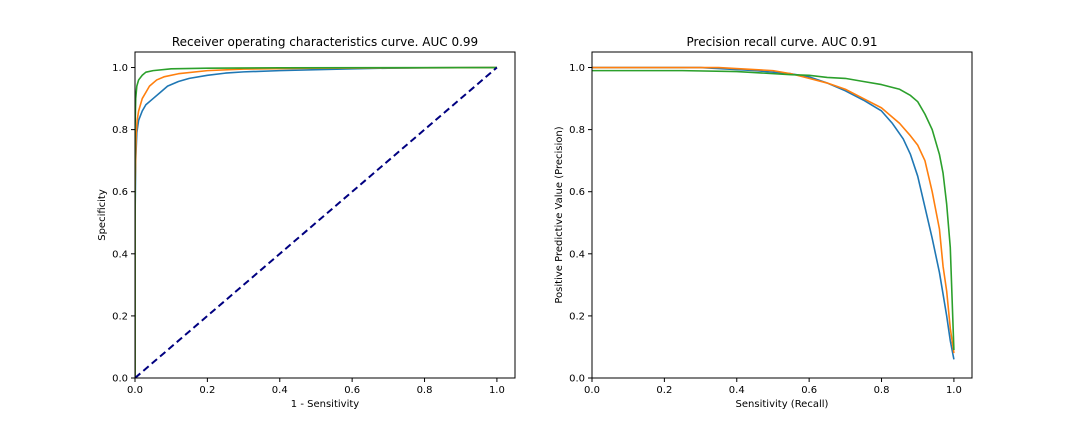 This screenshot has height=432, width=1080. Describe the element at coordinates (592, 390) in the screenshot. I see `pr-x-tick-label: 0.0` at that location.